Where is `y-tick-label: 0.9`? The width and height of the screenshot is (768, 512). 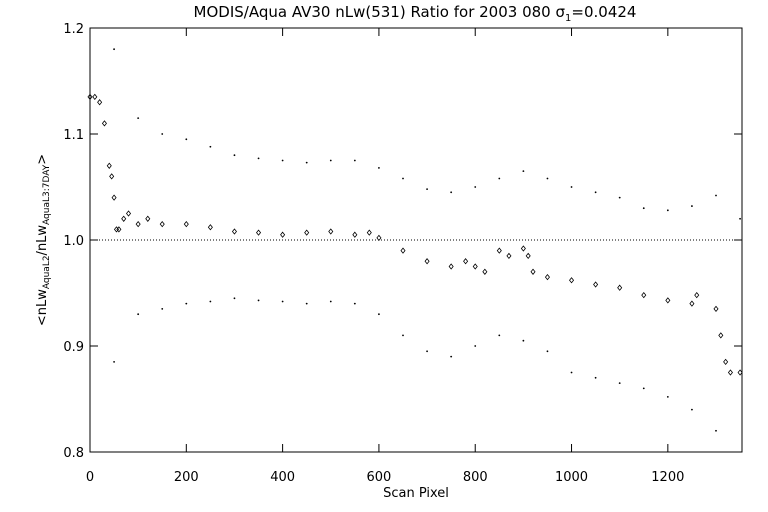
y-tick-label: 0.9 is located at coordinates (73, 347).